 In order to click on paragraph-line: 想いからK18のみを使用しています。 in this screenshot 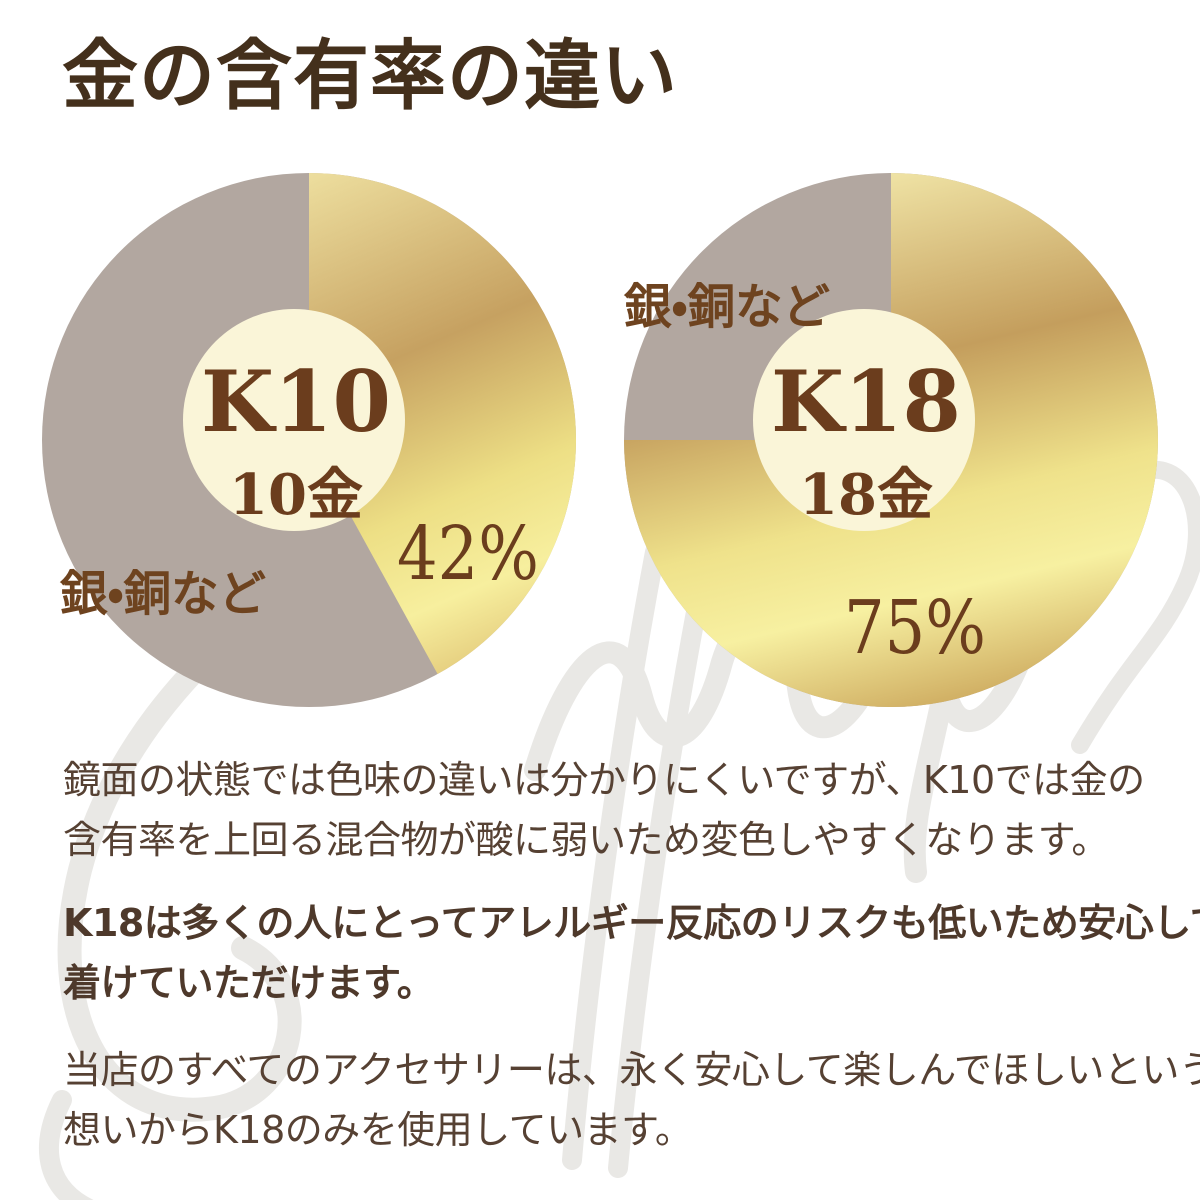, I will do `click(378, 1130)`.